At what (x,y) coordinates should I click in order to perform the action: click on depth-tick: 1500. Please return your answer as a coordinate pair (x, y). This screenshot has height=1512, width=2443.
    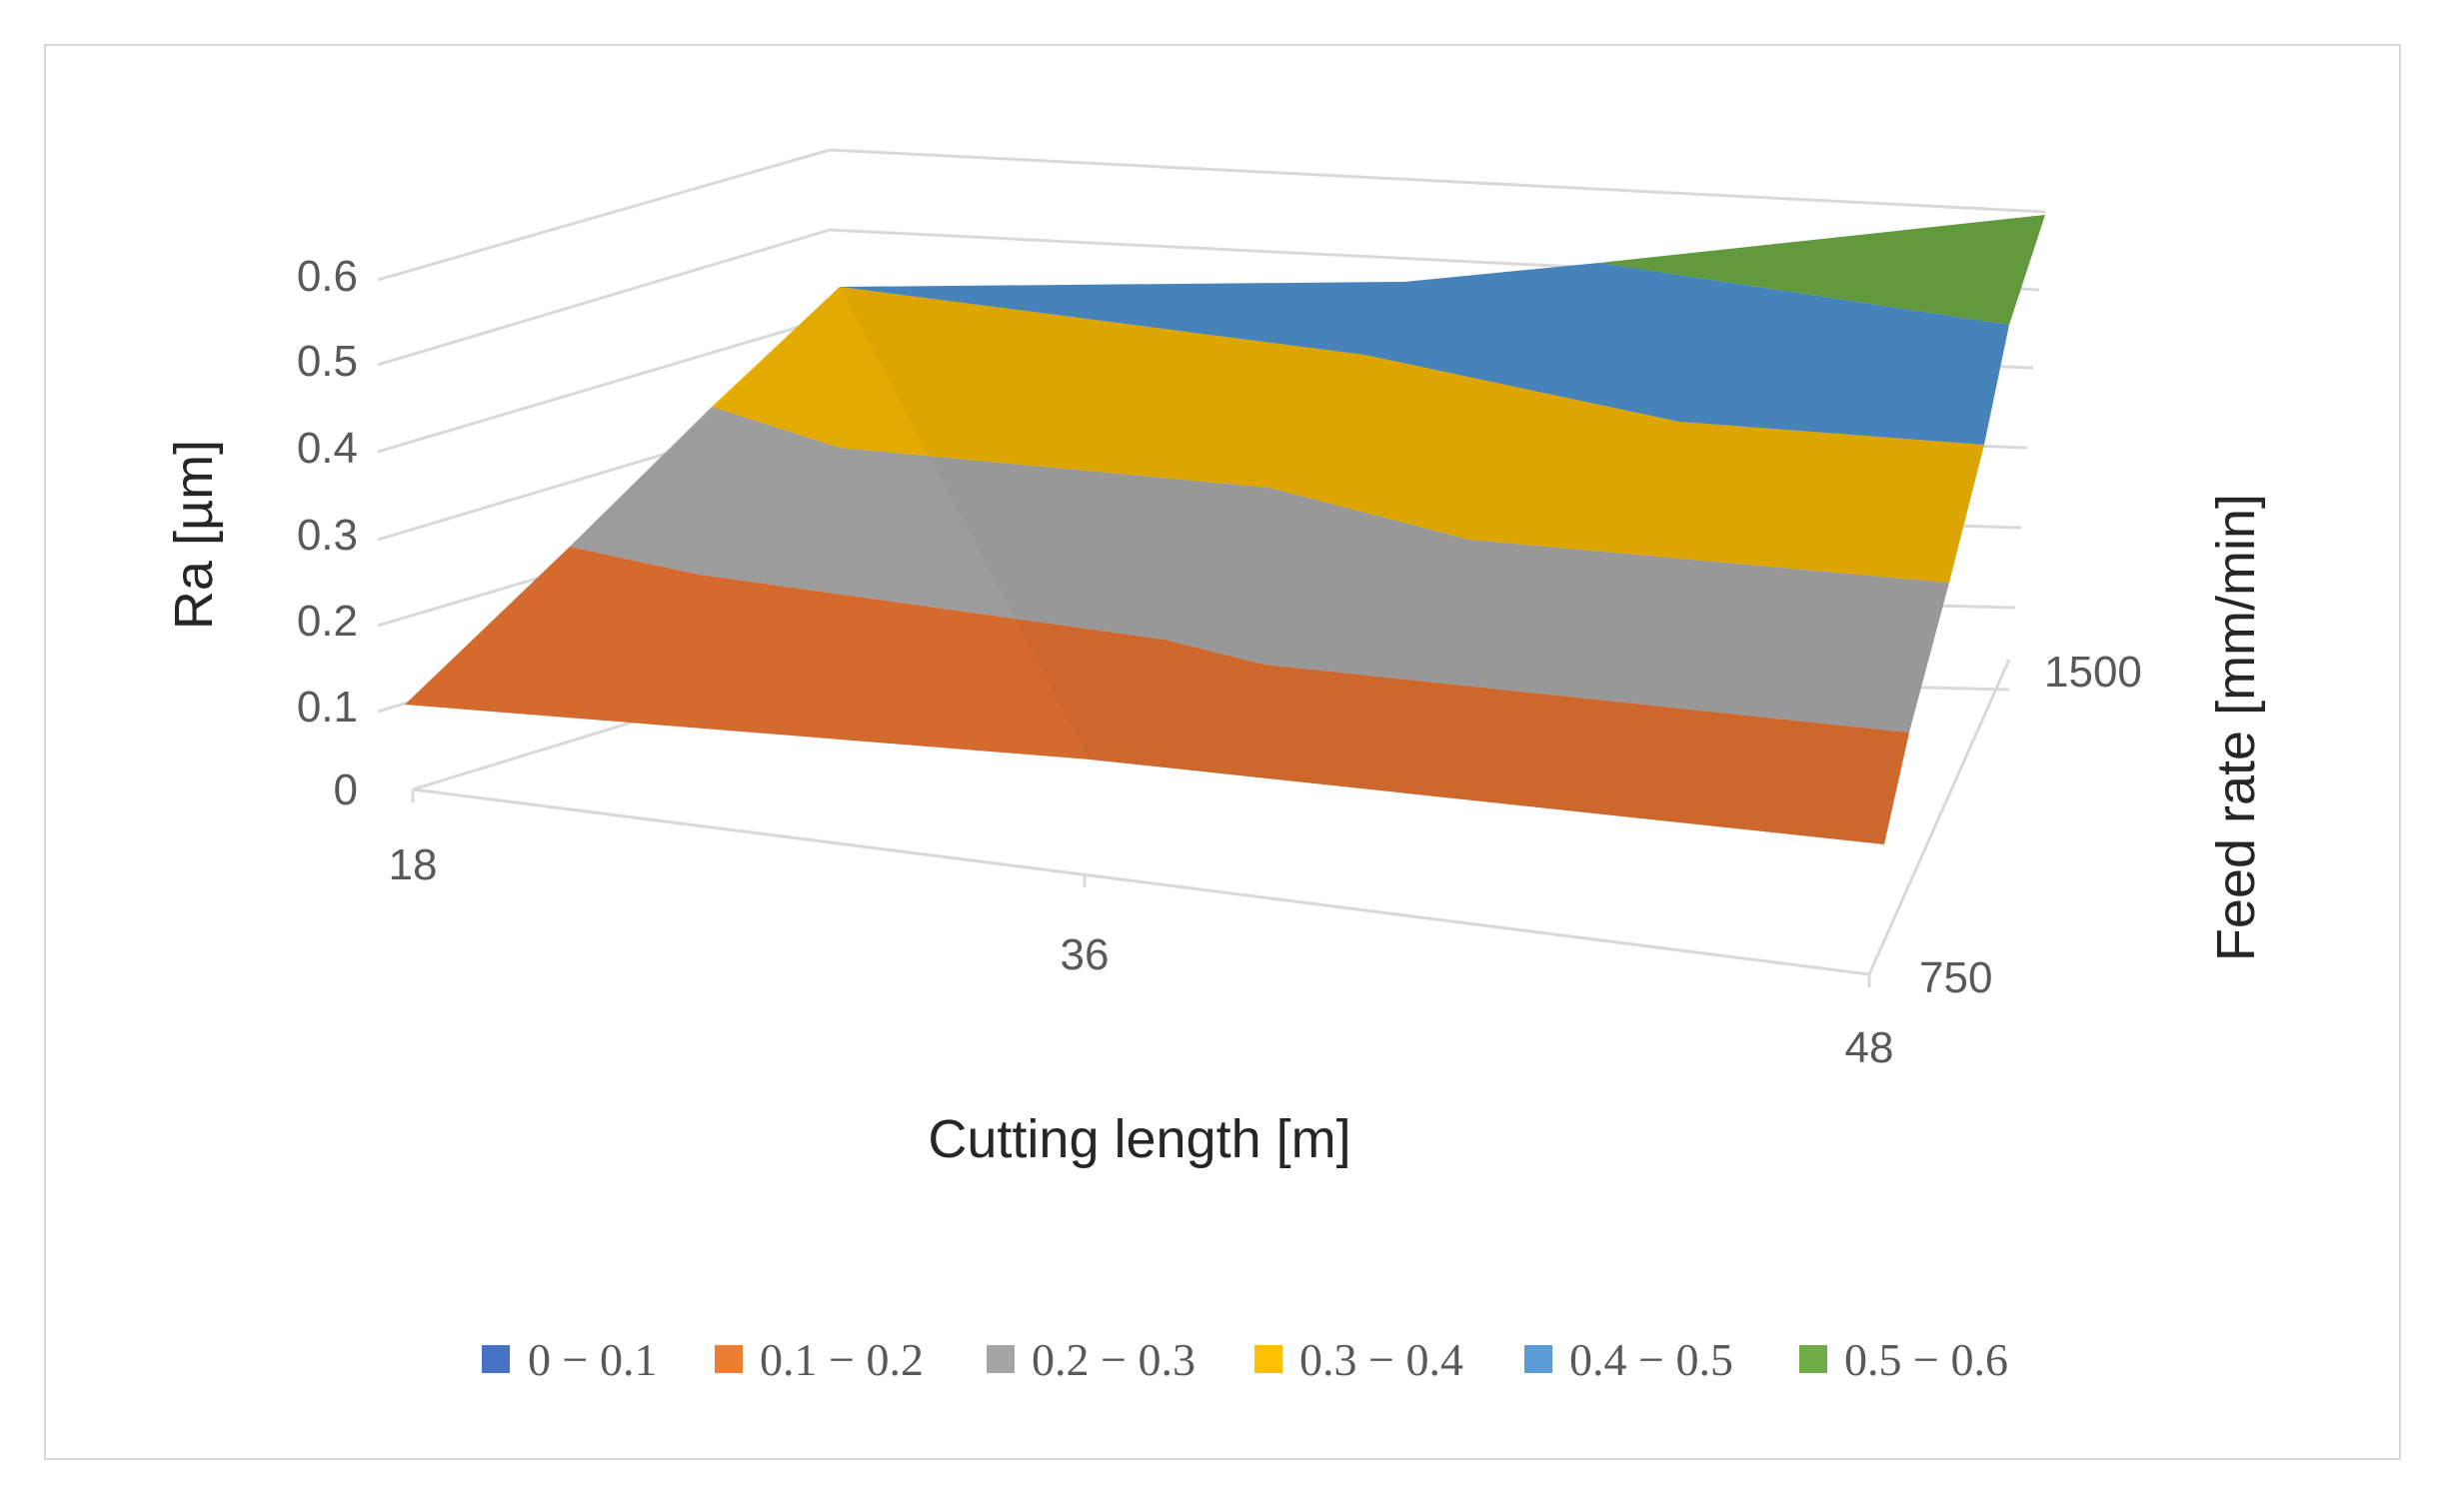
    Looking at the image, I should click on (2093, 672).